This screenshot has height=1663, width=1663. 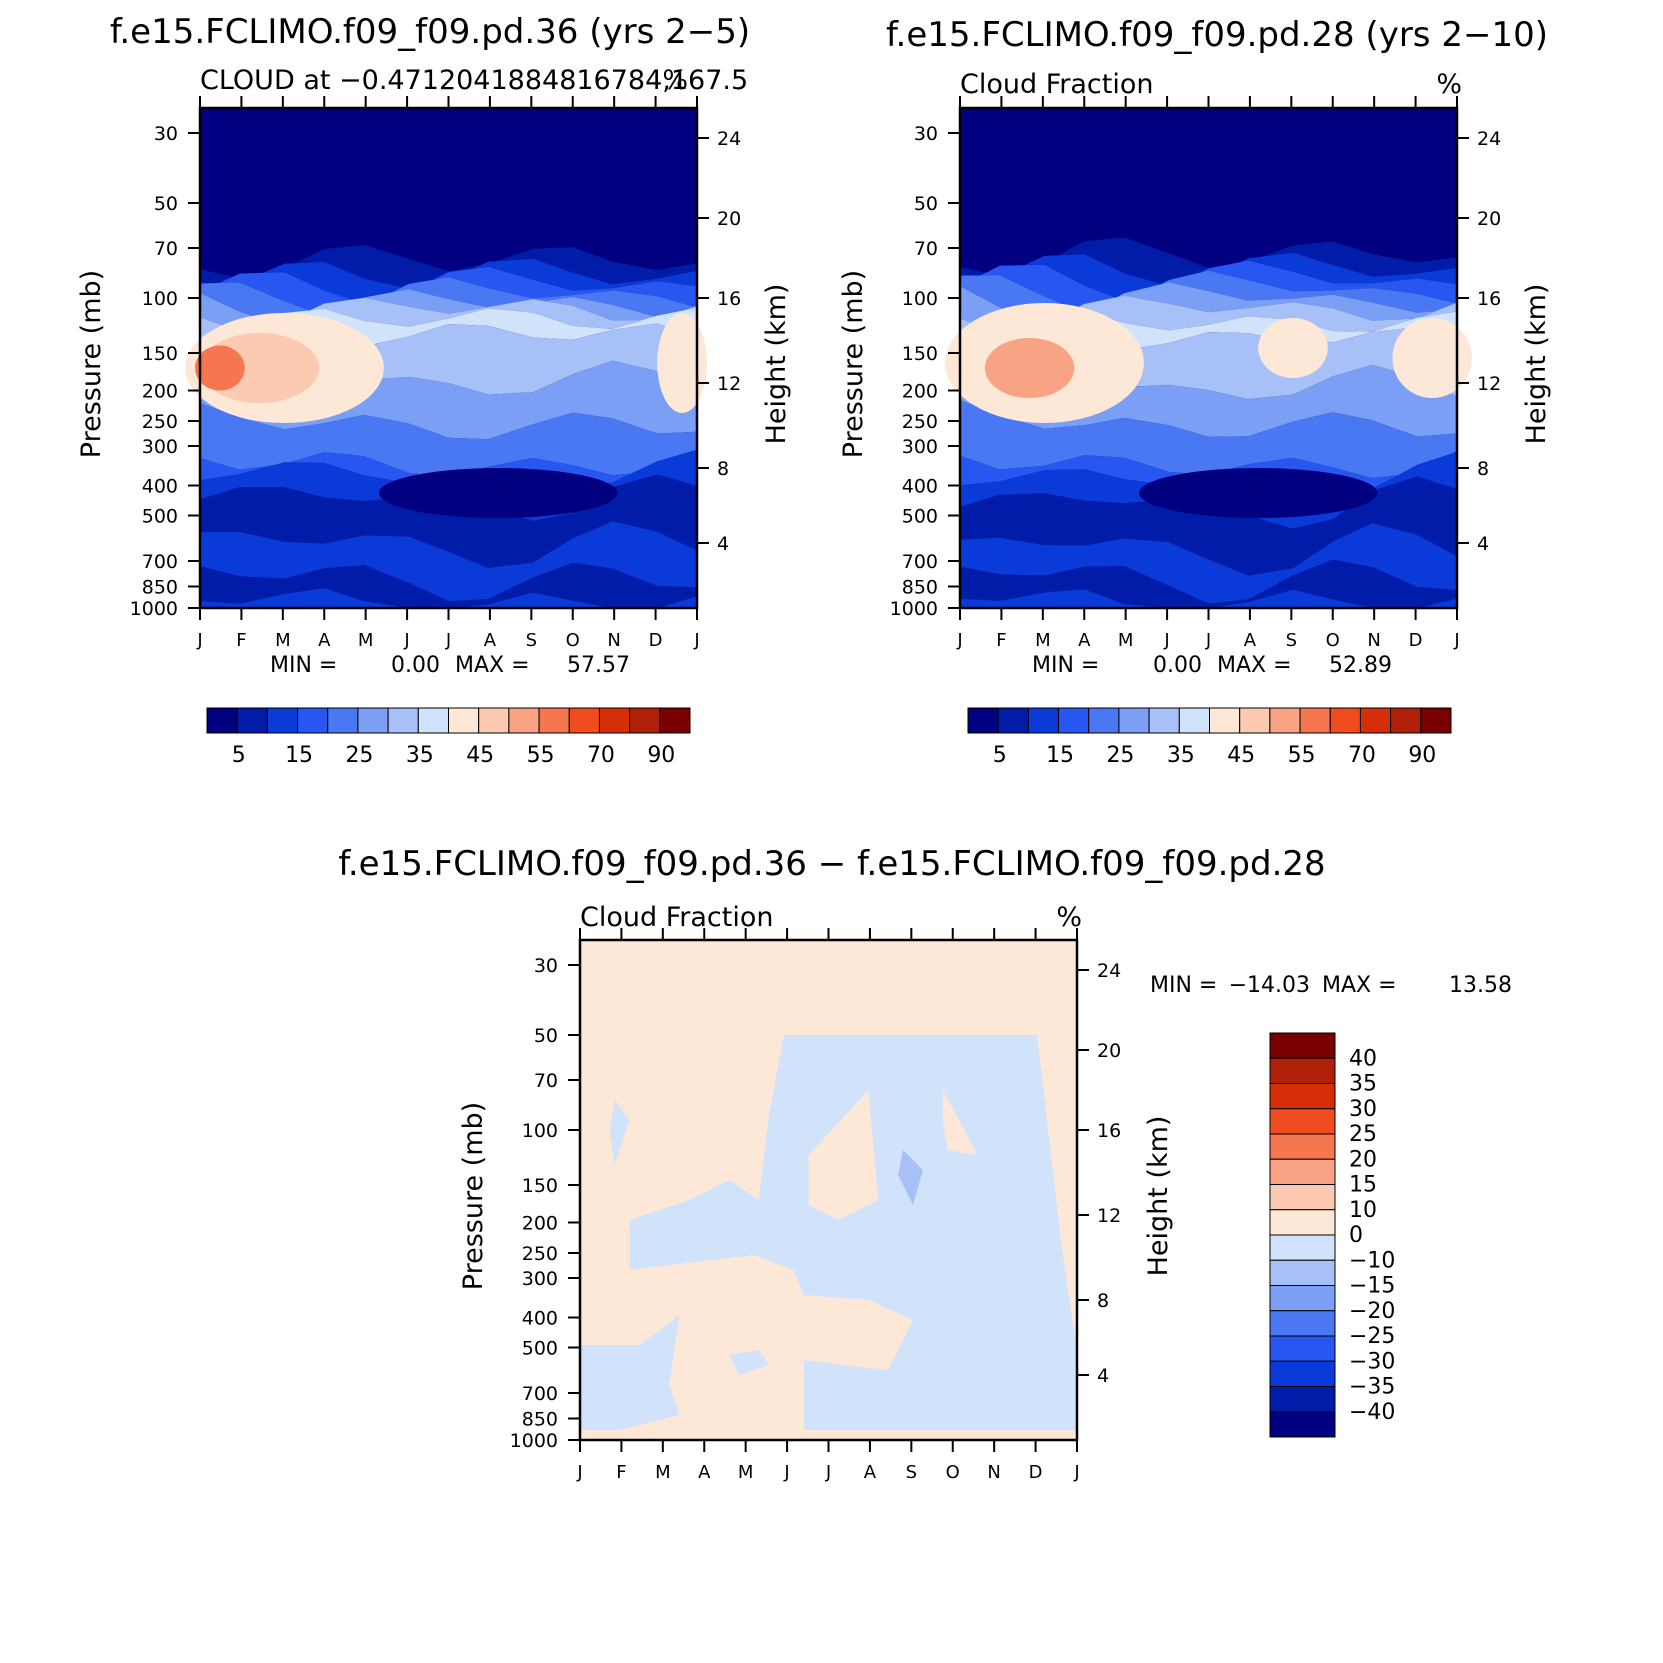 I want to click on p2-colorbar-label: 5, so click(x=1000, y=755).